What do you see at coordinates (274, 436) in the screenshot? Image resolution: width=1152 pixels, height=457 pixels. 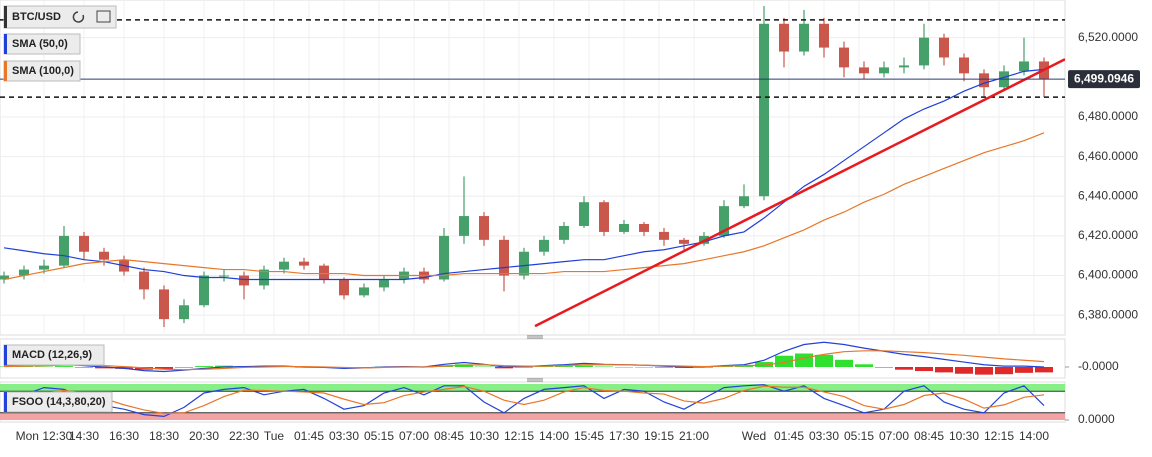 I see `x-tick-label: Tue` at bounding box center [274, 436].